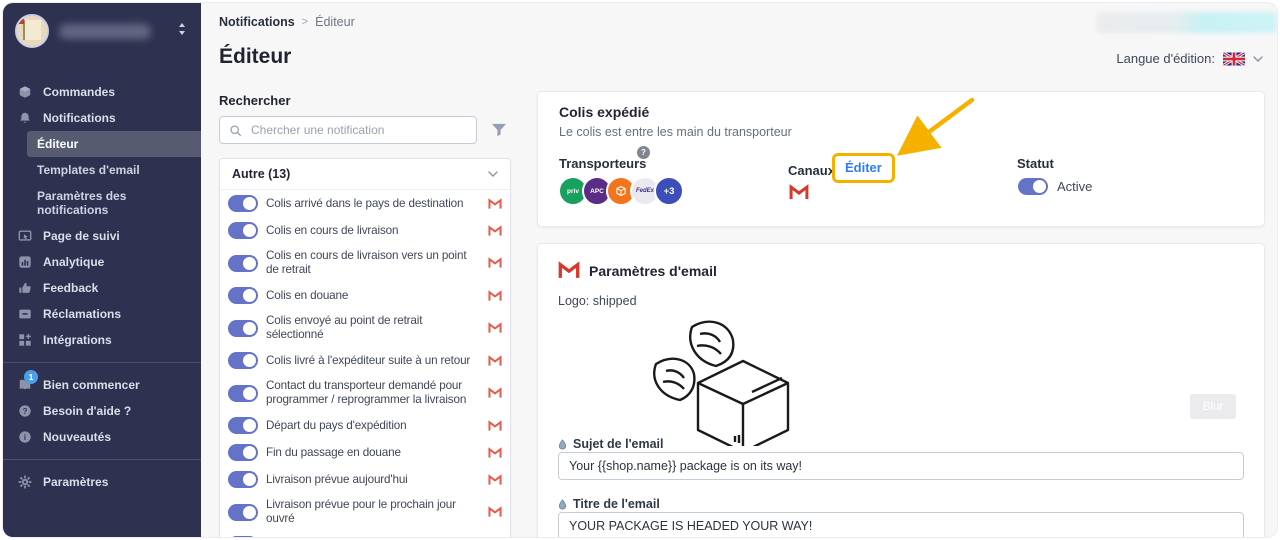  What do you see at coordinates (25, 118) in the screenshot?
I see `bell-icon` at bounding box center [25, 118].